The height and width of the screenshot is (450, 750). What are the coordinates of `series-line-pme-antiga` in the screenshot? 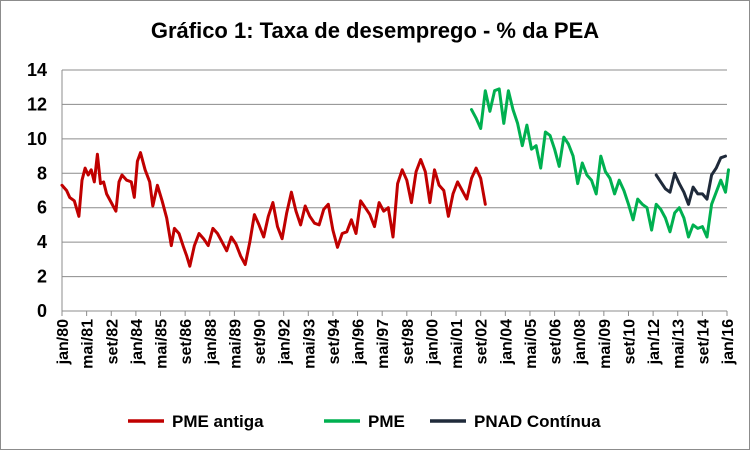 It's located at (273, 209).